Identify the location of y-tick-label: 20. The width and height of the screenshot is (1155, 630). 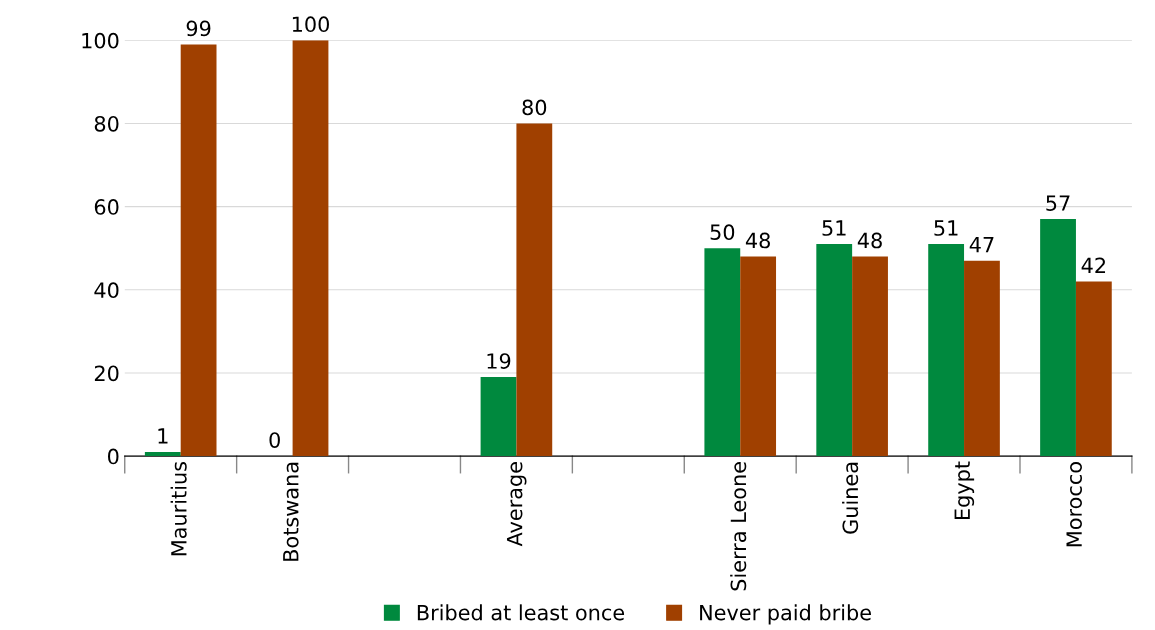
(106, 373).